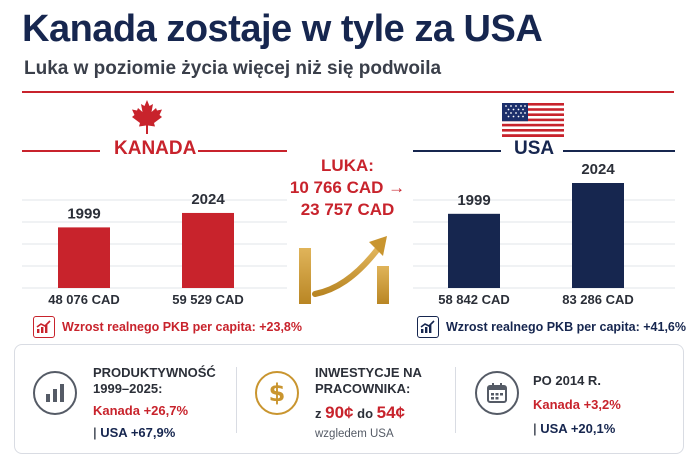  Describe the element at coordinates (208, 299) in the screenshot. I see `value-label: 59 529 CAD` at that location.